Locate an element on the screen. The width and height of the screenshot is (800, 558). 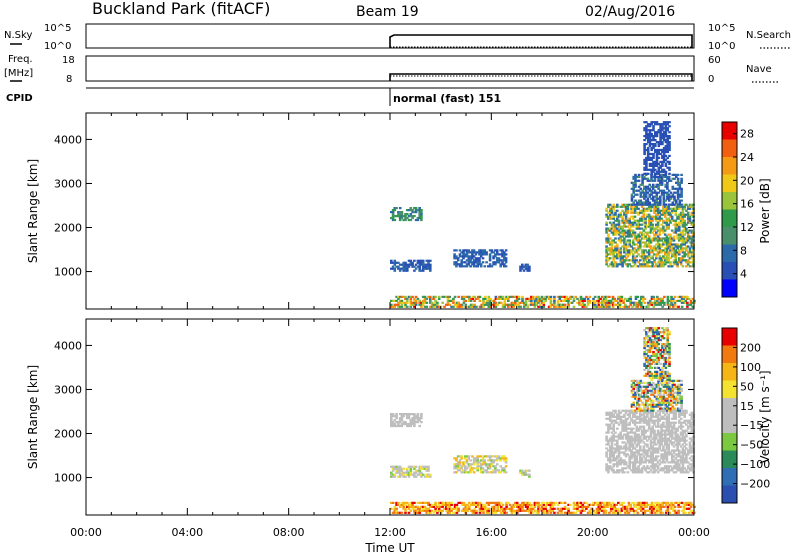
colorbar-segment is located at coordinates (729, 149).